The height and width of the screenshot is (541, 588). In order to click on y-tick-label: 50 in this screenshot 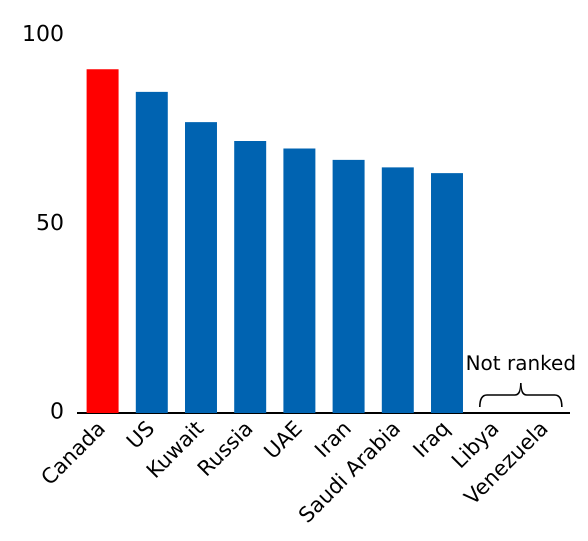, I will do `click(50, 223)`.